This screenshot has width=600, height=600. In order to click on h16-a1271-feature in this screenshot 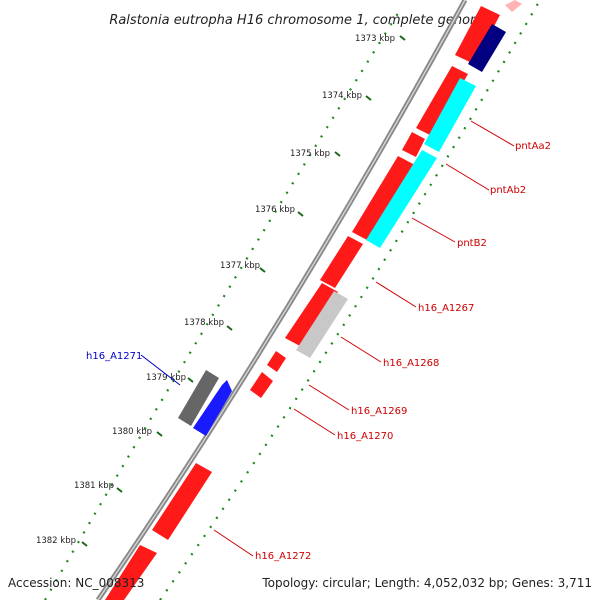, I will do `click(198, 398)`.